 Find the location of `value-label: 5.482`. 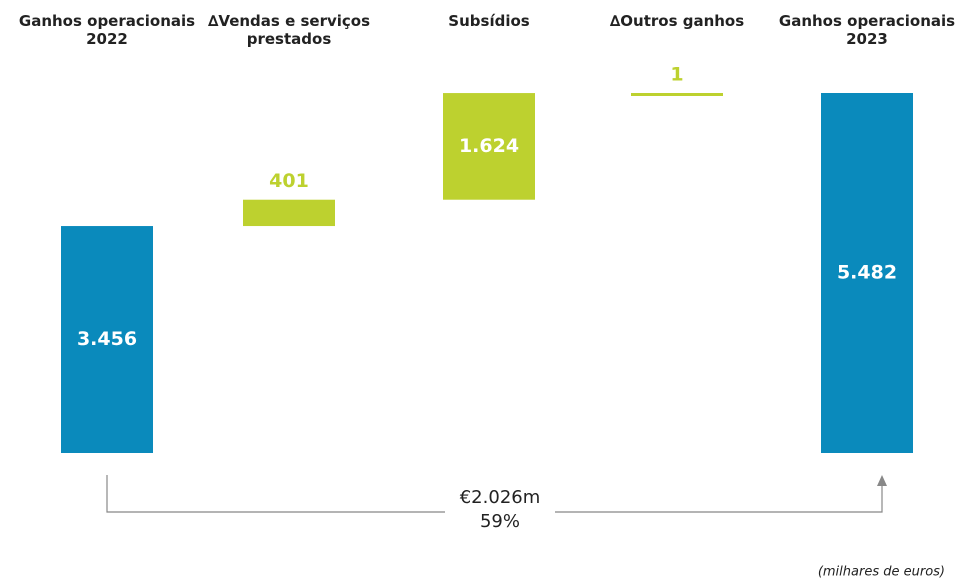

value-label: 5.482 is located at coordinates (867, 273).